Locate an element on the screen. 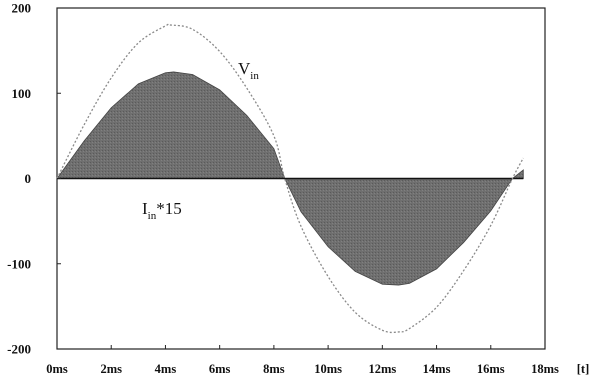 The image size is (598, 379). x-tick-label: 4ms is located at coordinates (166, 369).